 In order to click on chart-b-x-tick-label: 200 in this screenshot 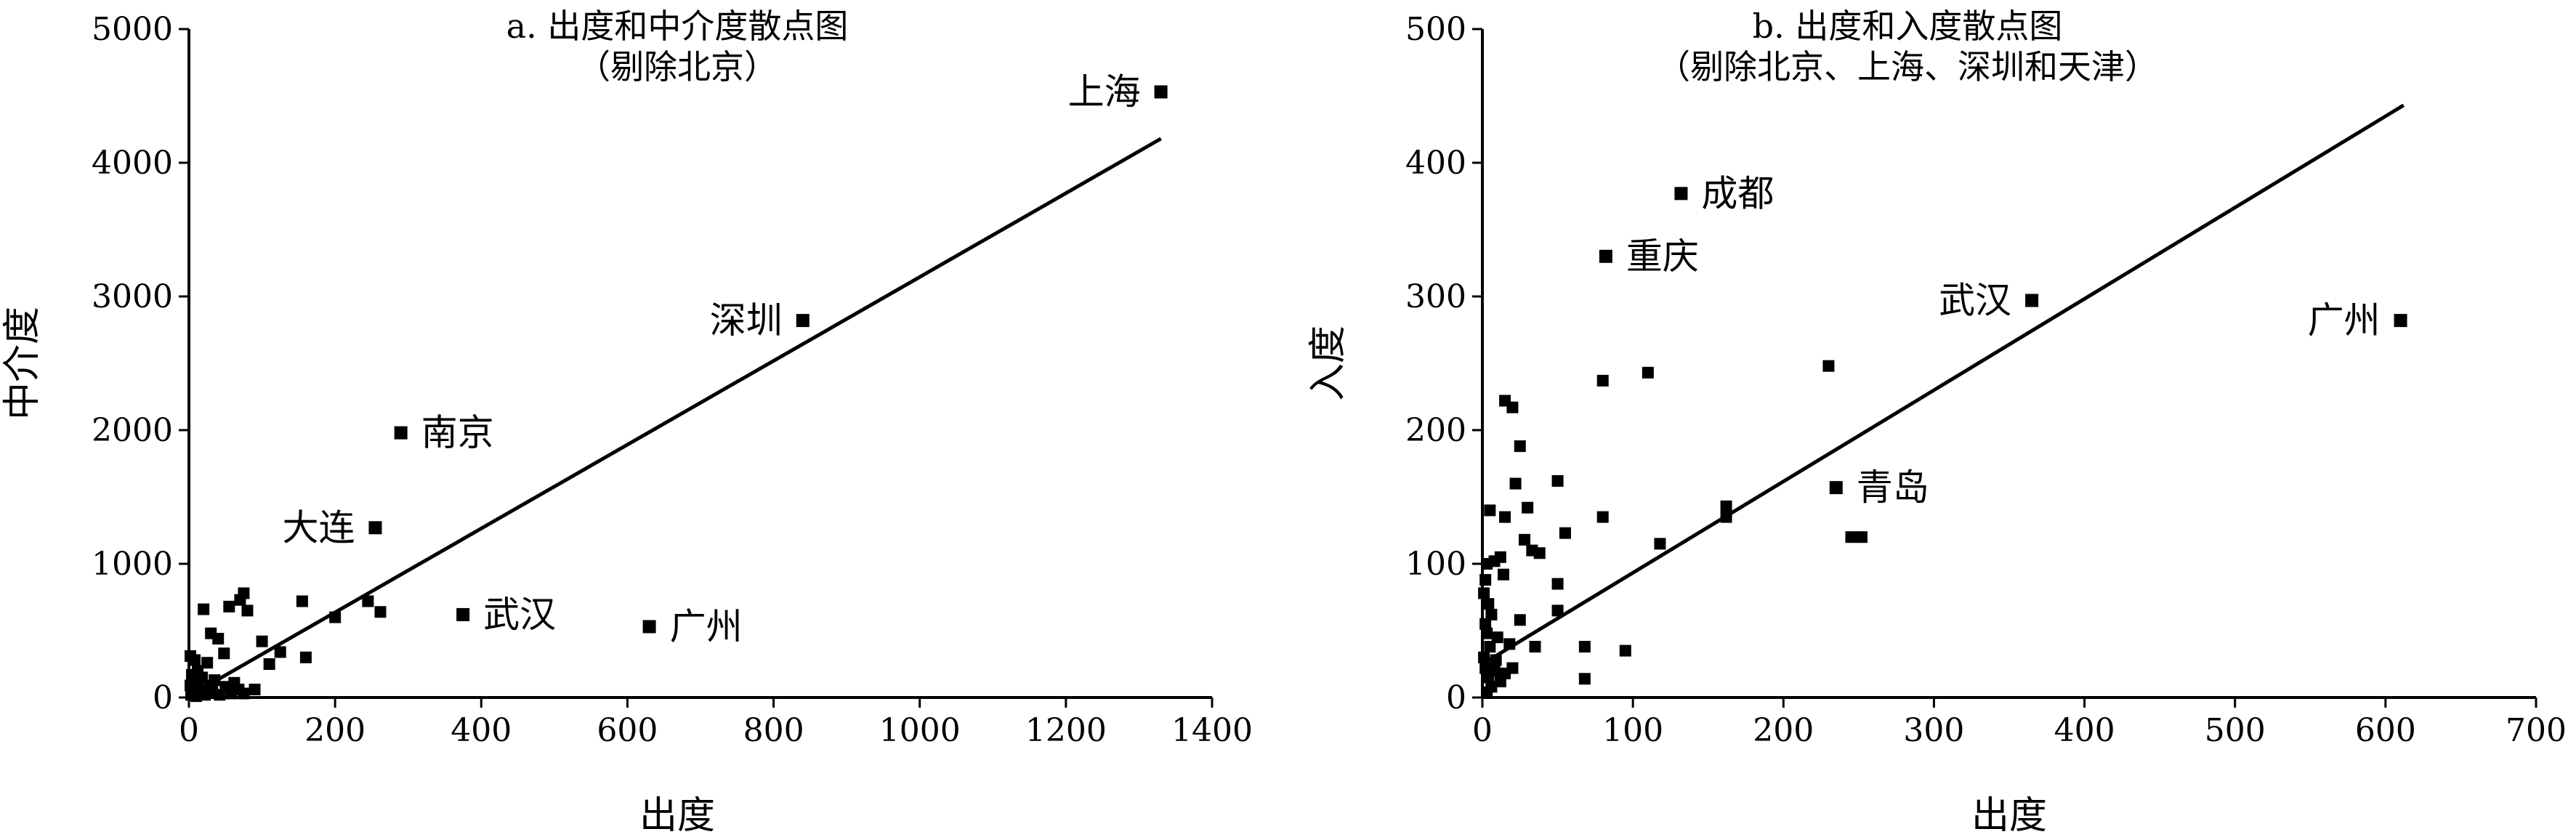, I will do `click(1784, 730)`.